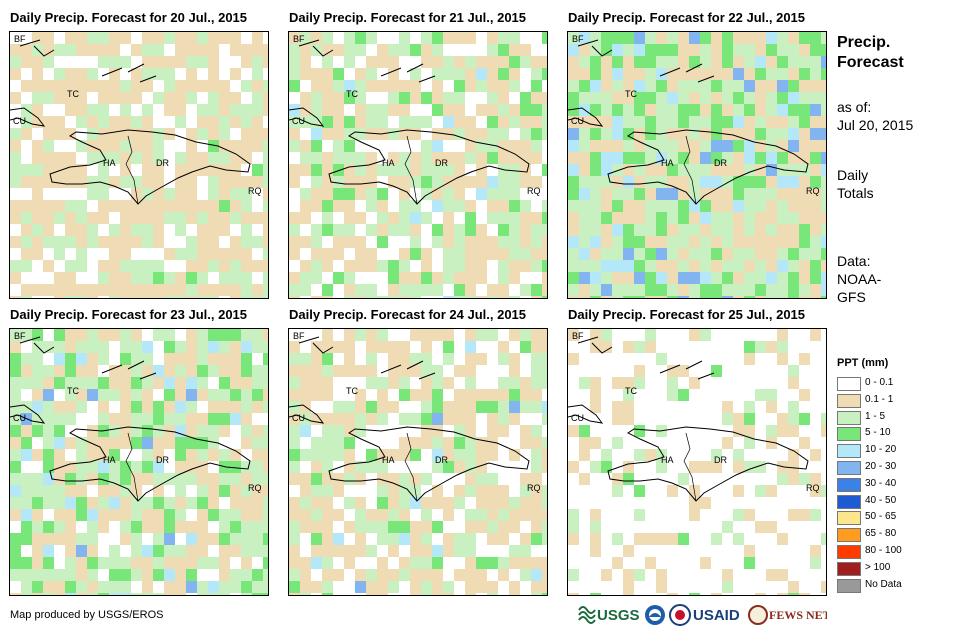 Image resolution: width=970 pixels, height=635 pixels. What do you see at coordinates (881, 534) in the screenshot?
I see `legend-label: 65 - 80` at bounding box center [881, 534].